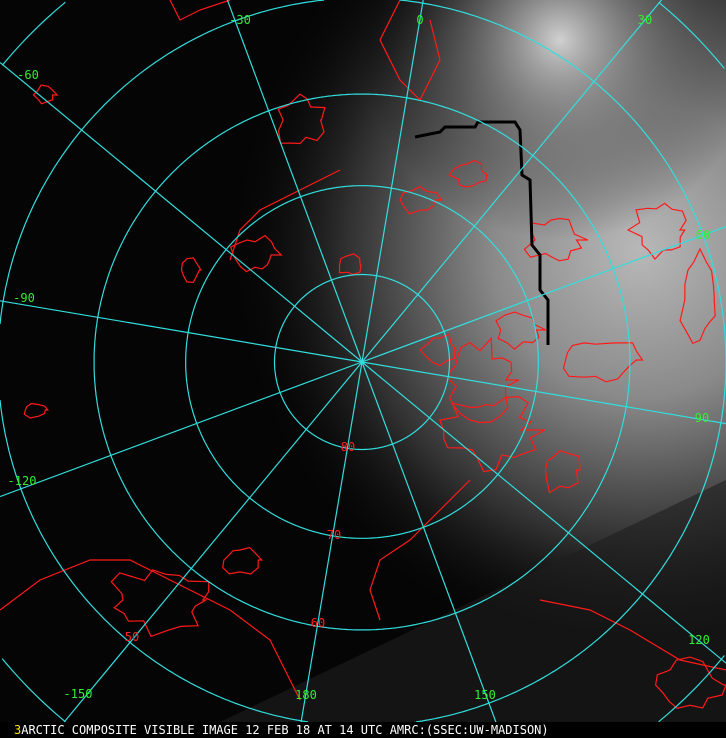 The width and height of the screenshot is (726, 738). What do you see at coordinates (703, 235) in the screenshot?
I see `longitude-label: 60` at bounding box center [703, 235].